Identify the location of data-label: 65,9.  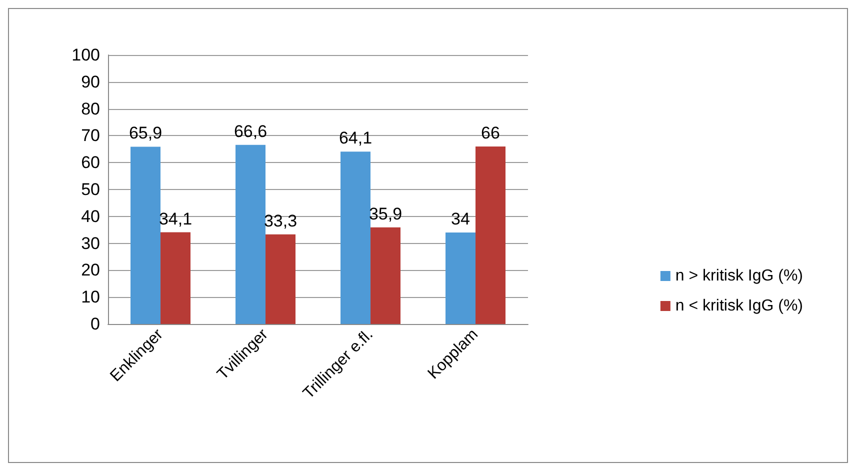
(145, 133).